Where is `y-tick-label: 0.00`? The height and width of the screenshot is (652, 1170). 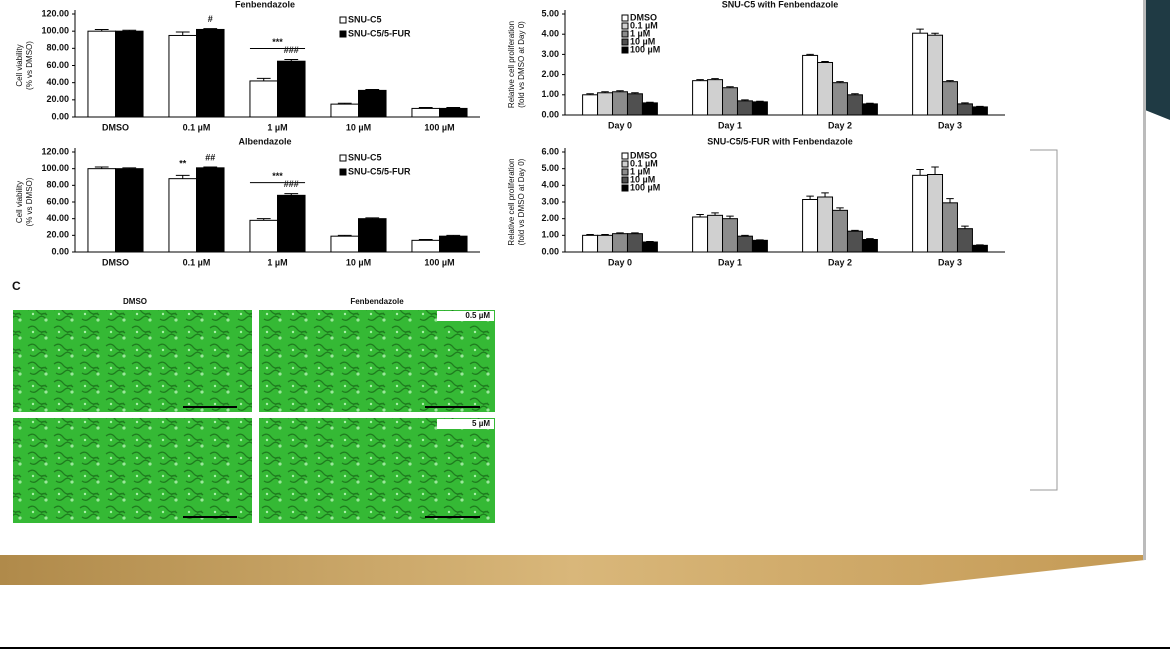
y-tick-label: 0.00 is located at coordinates (60, 116).